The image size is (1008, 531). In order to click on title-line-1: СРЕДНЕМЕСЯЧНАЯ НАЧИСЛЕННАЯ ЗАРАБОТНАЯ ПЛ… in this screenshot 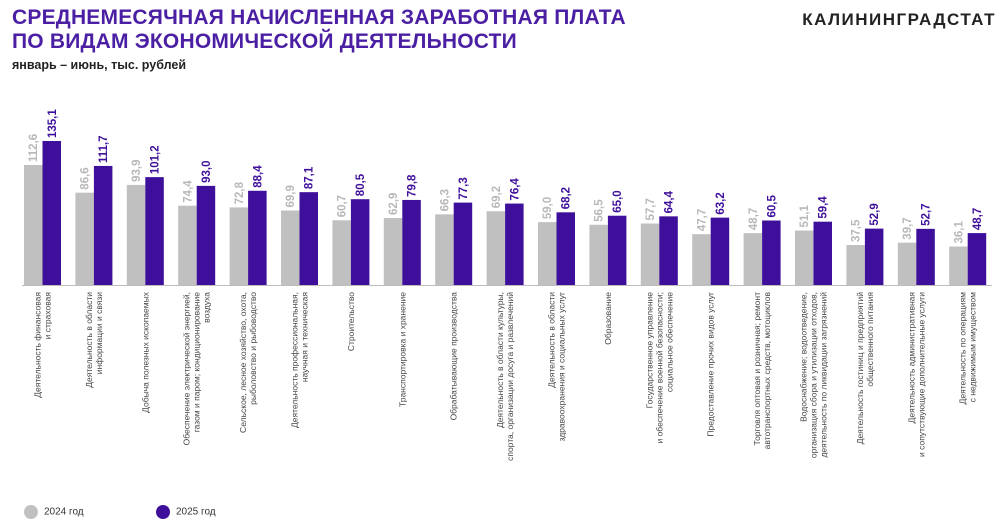, I will do `click(319, 17)`.